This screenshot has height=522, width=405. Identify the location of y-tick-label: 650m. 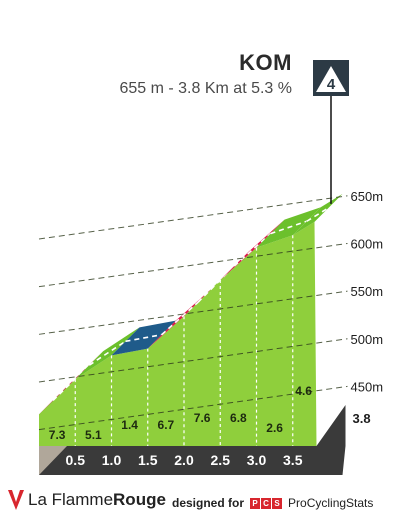
(367, 196).